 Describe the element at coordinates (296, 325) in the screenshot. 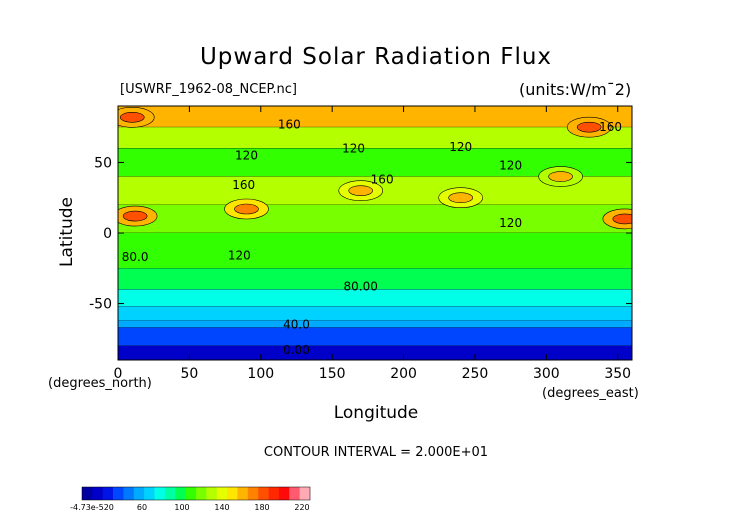

I see `contour-label-12: 40.0` at that location.